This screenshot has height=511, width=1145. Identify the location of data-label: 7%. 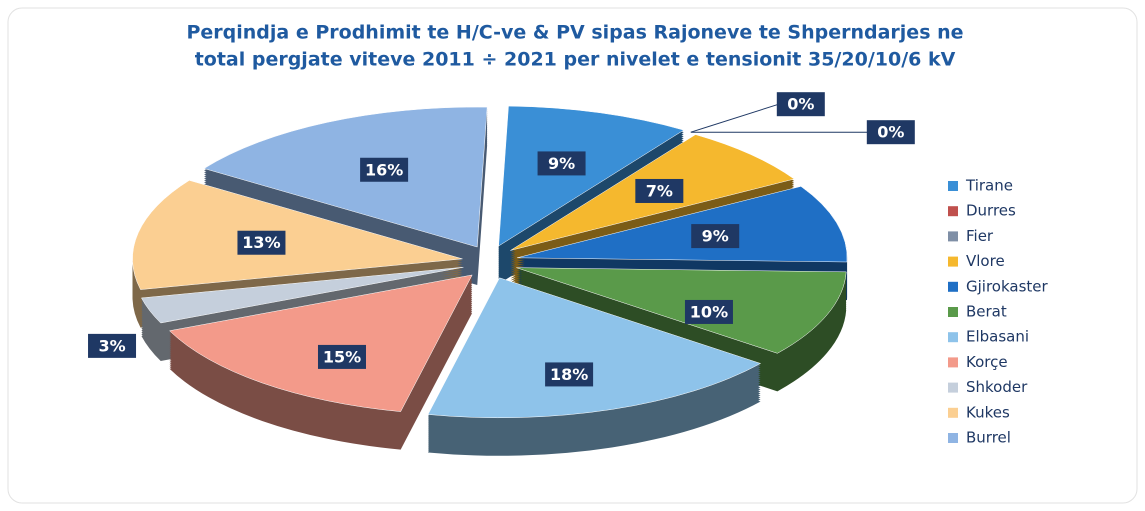
(659, 190).